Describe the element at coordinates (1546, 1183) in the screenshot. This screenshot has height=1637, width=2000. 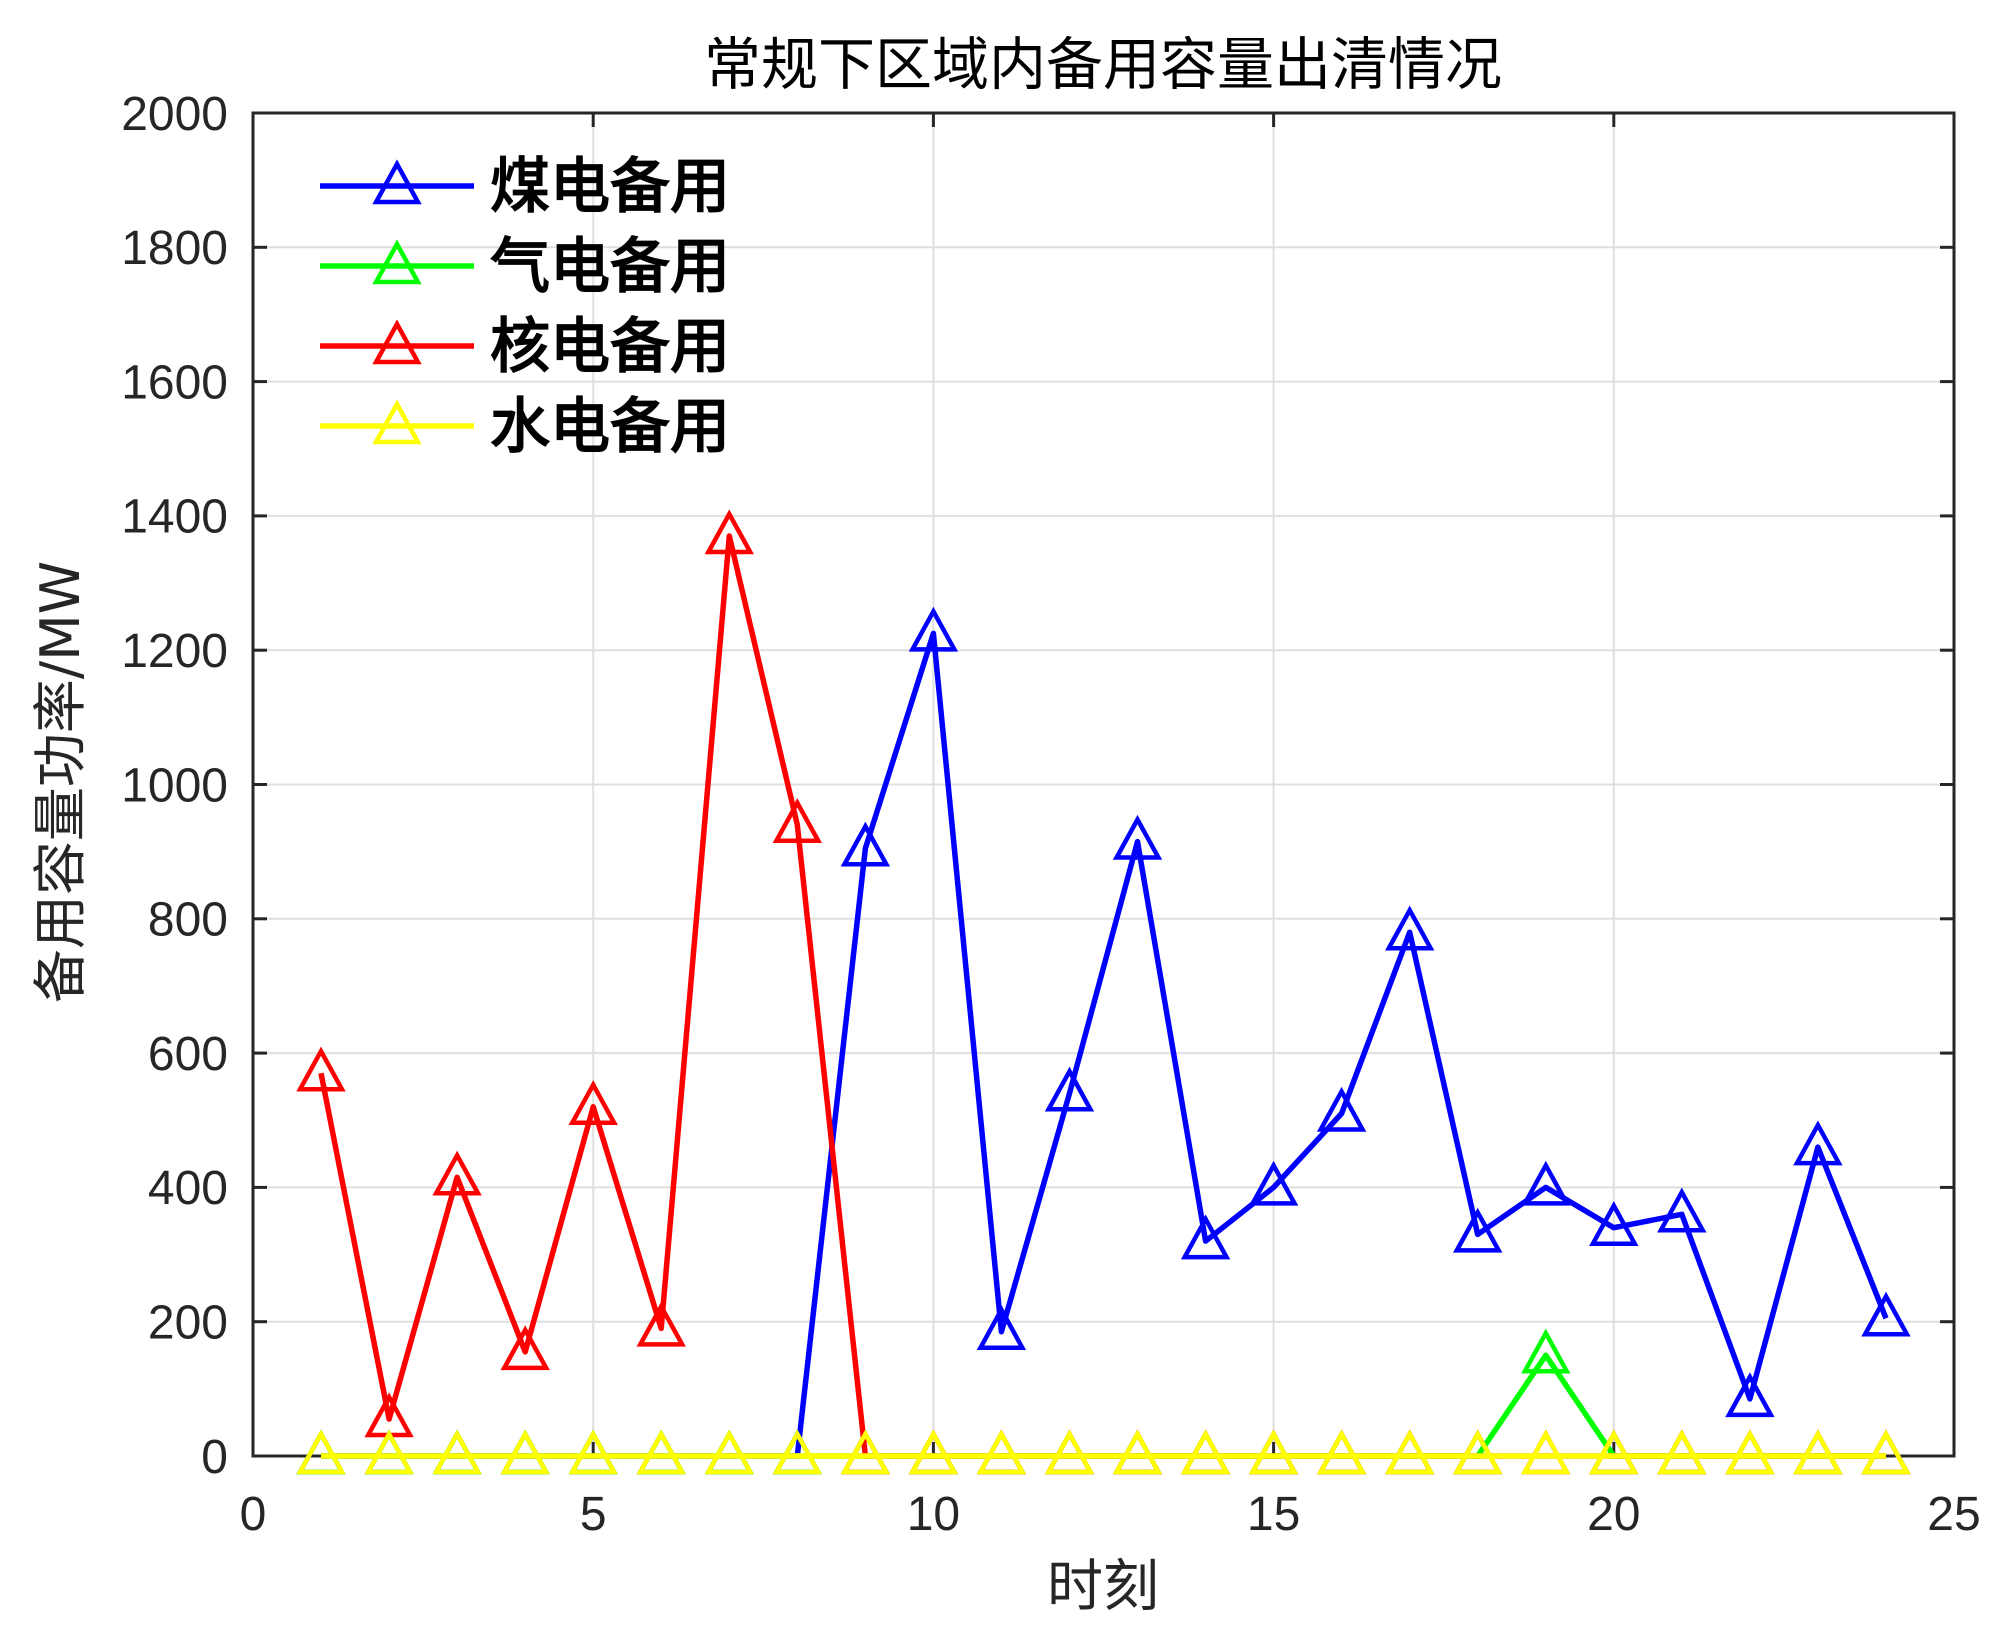
I see `series-1-marker-t19` at that location.